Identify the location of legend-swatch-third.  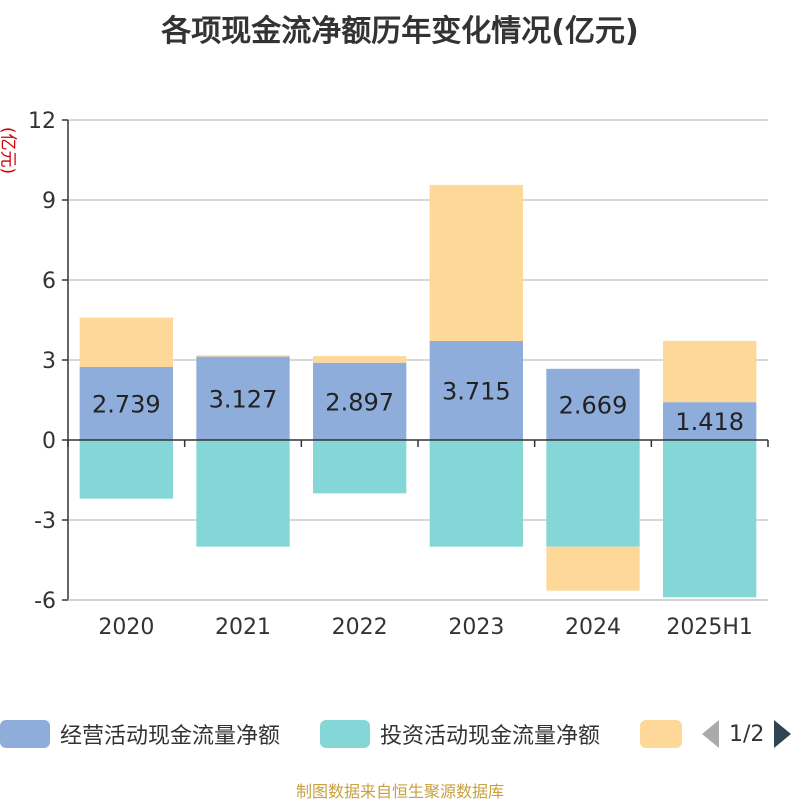
(661, 734).